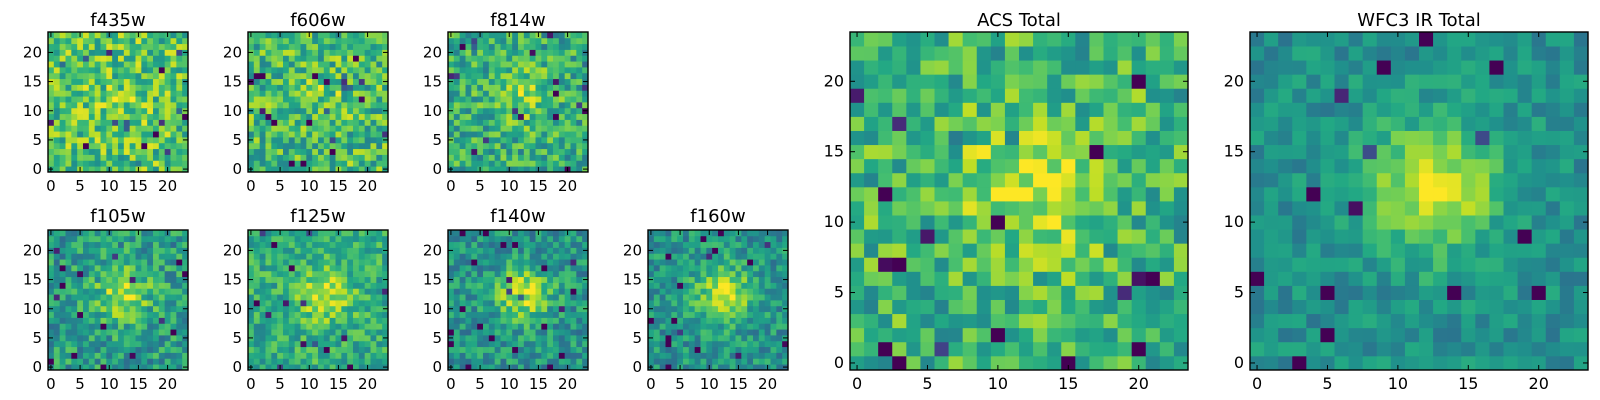 Image resolution: width=1600 pixels, height=400 pixels. What do you see at coordinates (432, 309) in the screenshot?
I see `y-tick-label: 10` at bounding box center [432, 309].